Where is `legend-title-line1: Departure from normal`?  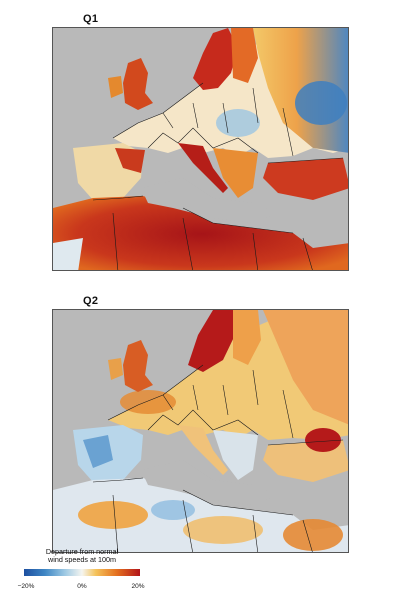
legend-title-line1: Departure from normal is located at coordinates (82, 551).